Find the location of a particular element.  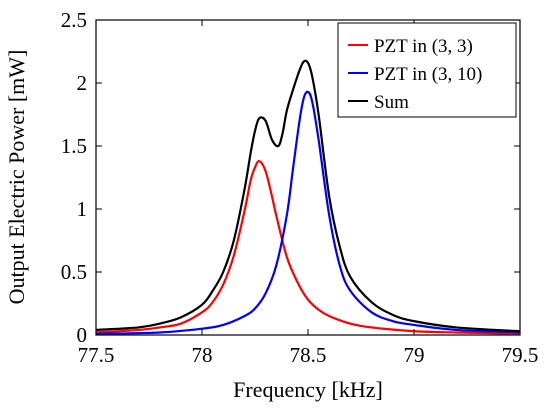

legend-label-2: Sum is located at coordinates (391, 102).